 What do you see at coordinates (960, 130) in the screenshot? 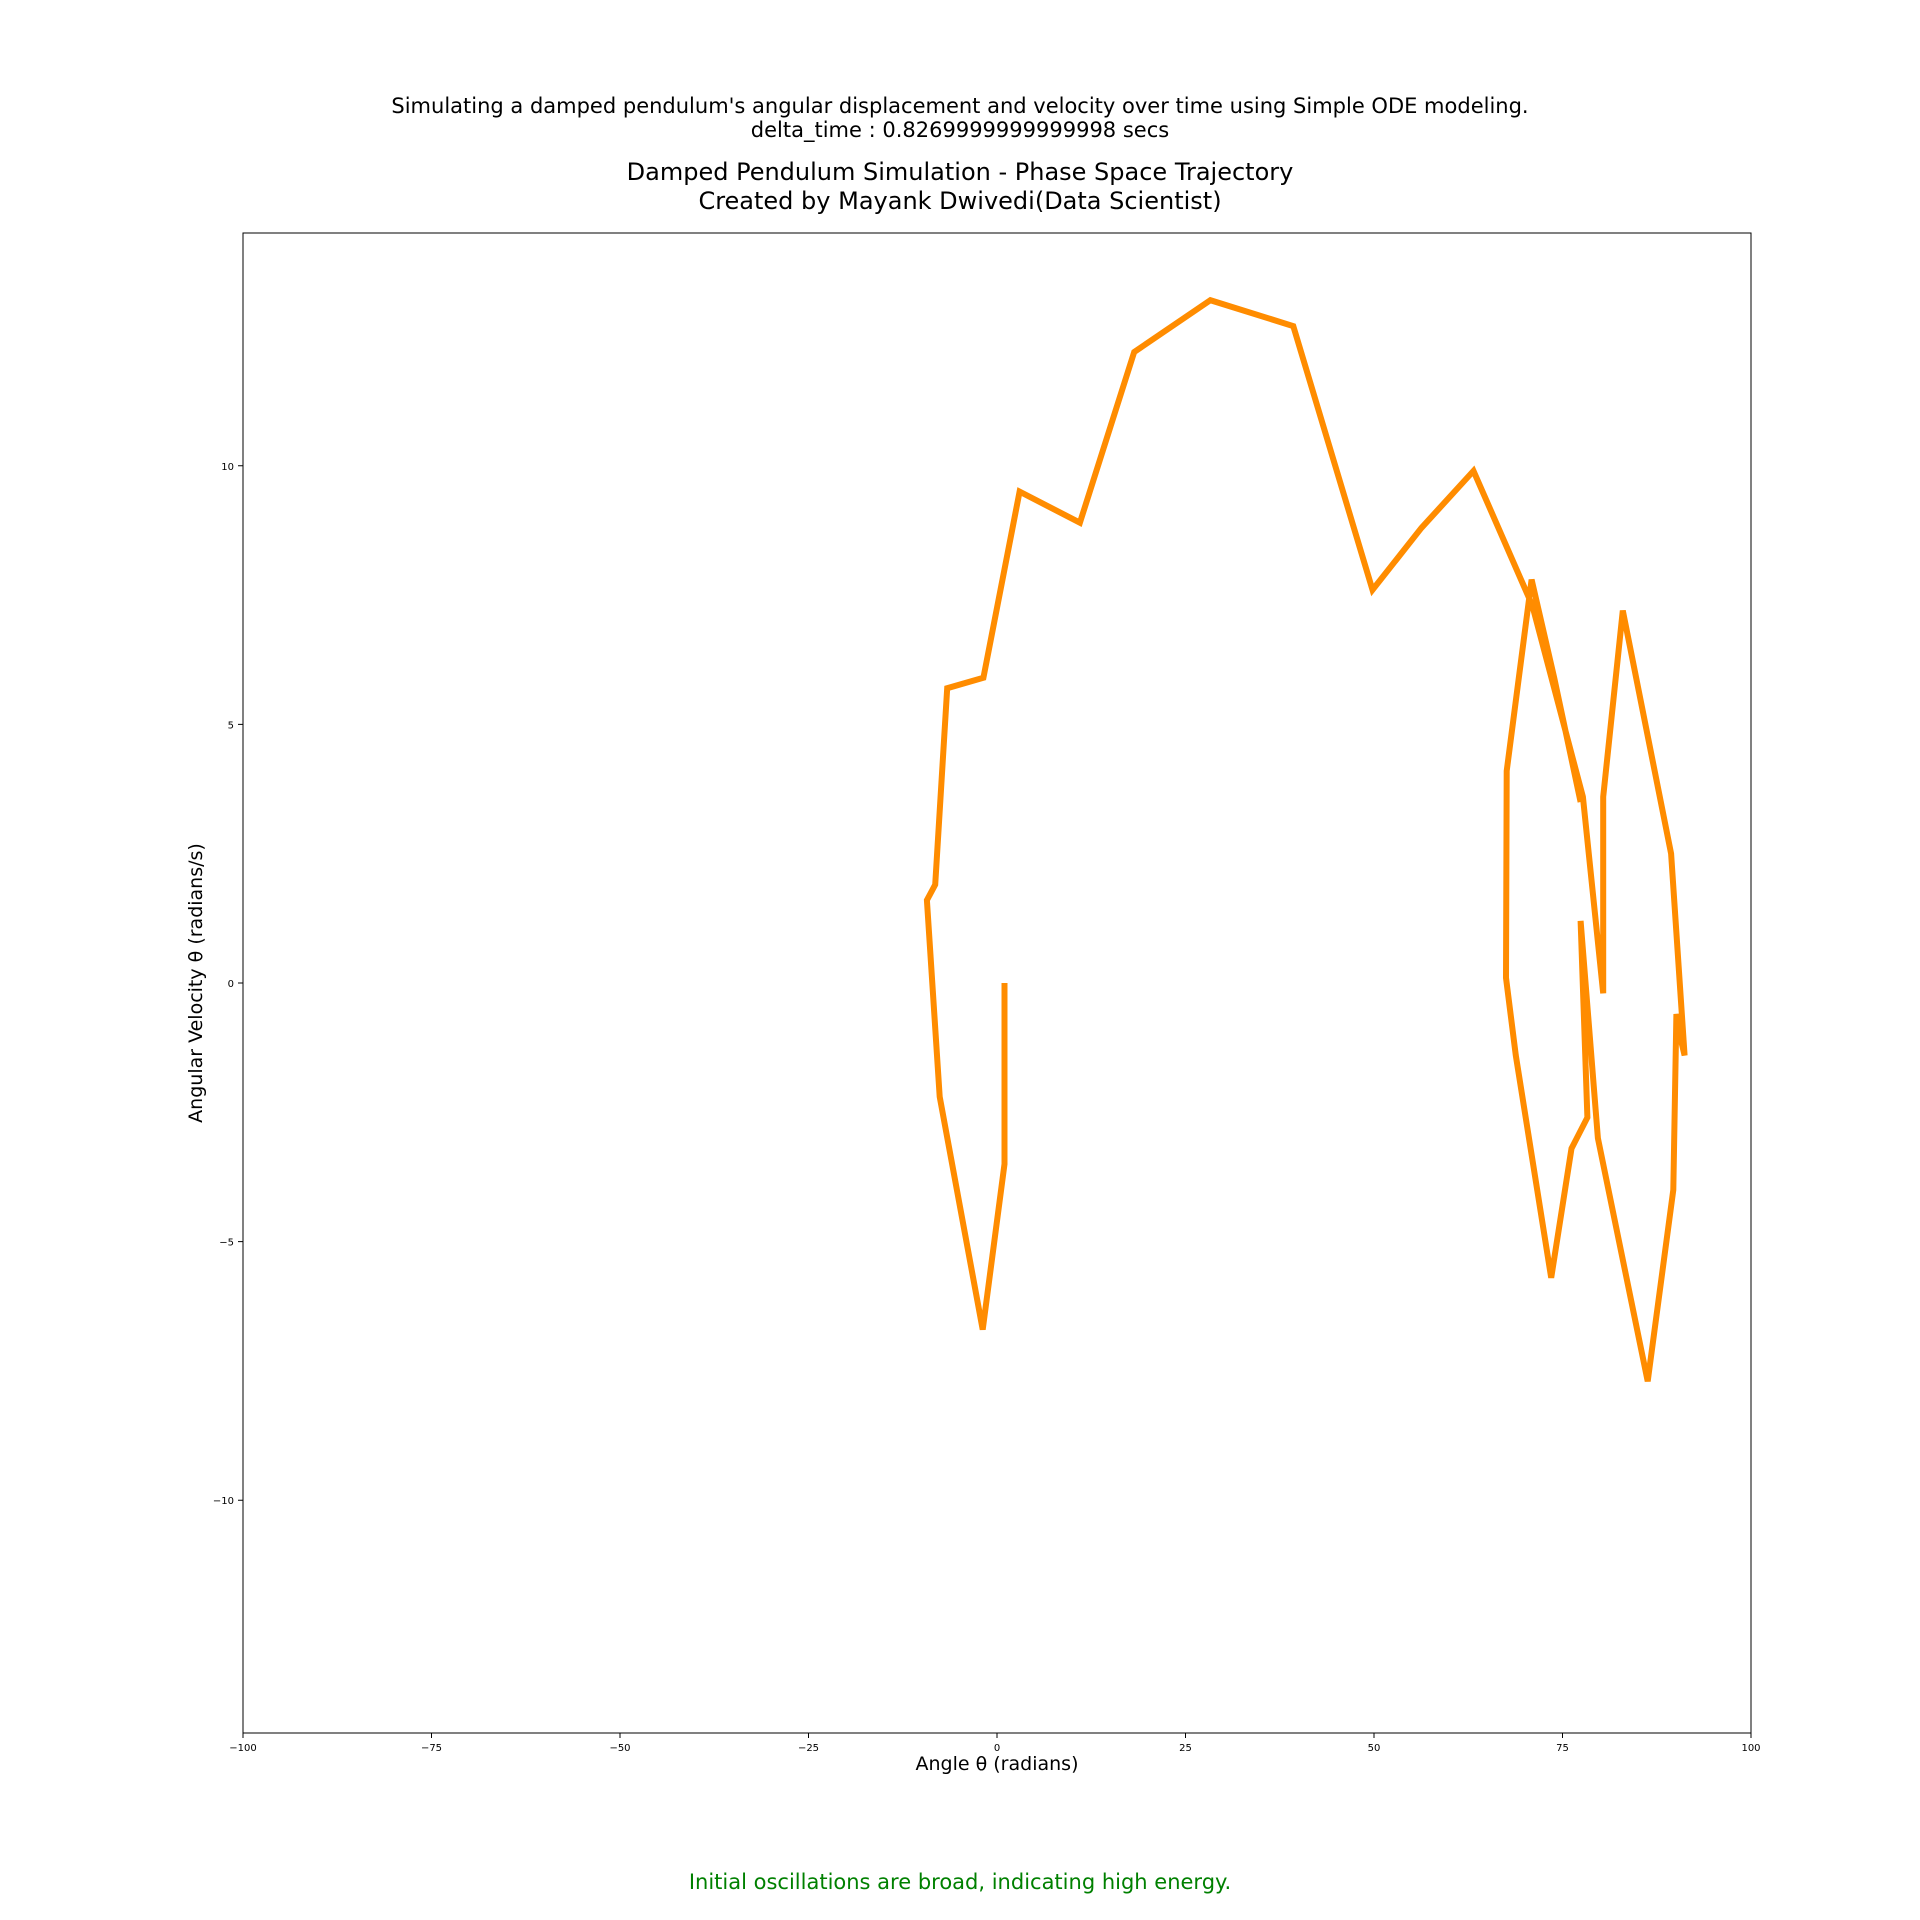
I see `suptitle-line-2: delta_time : 0.8269999999999998 secs` at bounding box center [960, 130].